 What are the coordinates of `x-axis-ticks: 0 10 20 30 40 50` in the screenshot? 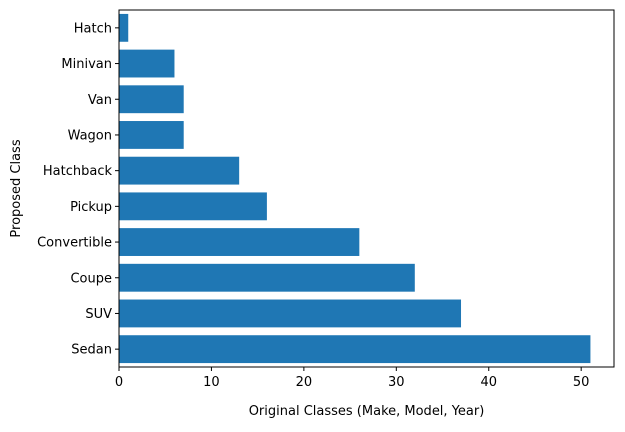 It's located at (352, 378).